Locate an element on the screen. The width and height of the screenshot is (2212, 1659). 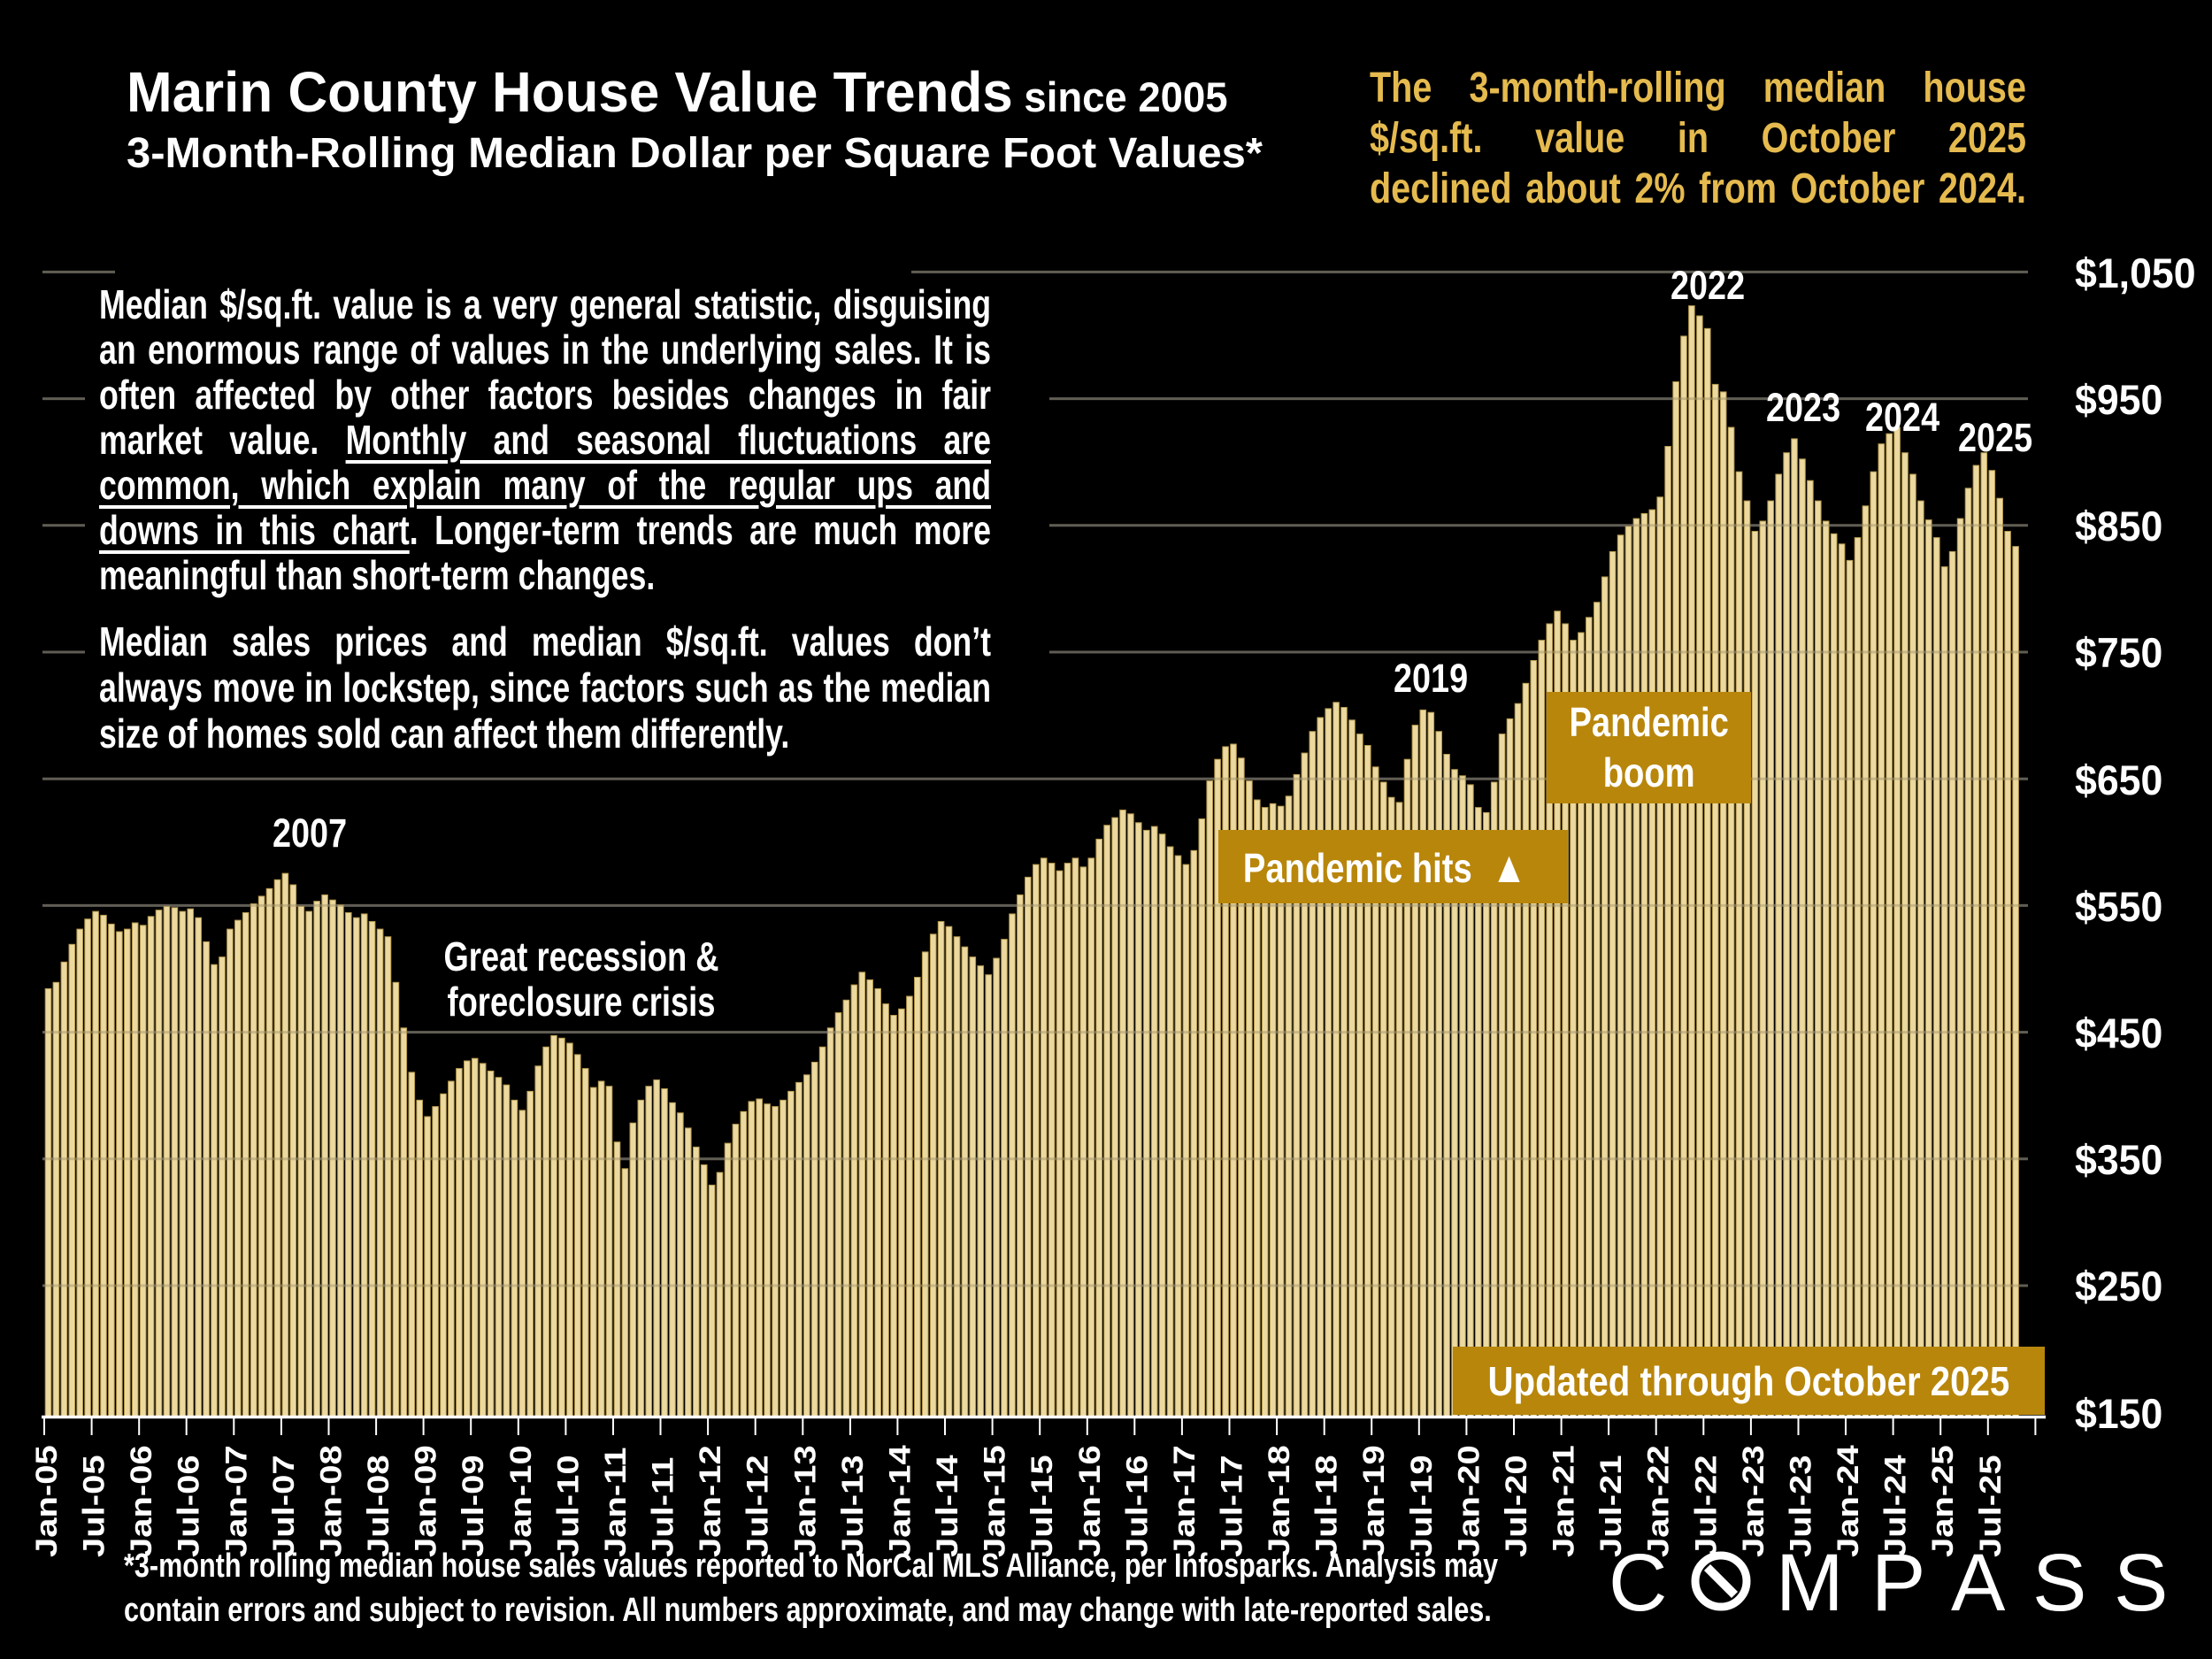
svg-text: Jul-13 is located at coordinates (852, 1506).